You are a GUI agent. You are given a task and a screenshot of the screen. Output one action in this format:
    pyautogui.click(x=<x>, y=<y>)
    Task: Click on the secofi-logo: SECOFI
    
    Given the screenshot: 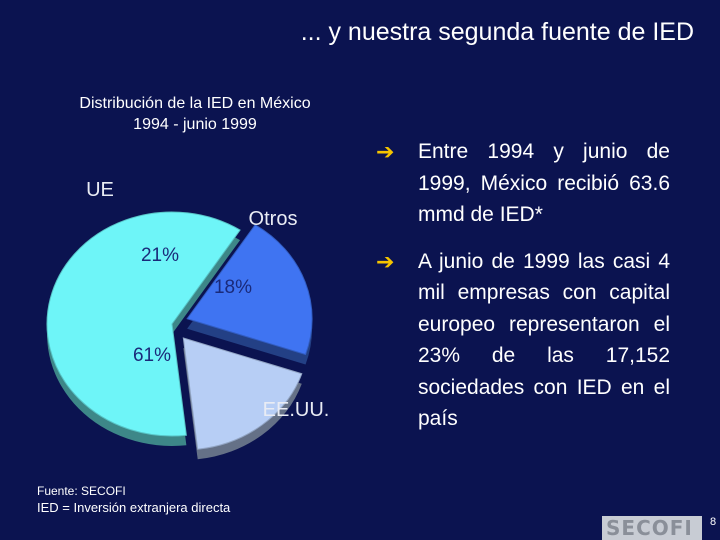 What is the action you would take?
    pyautogui.click(x=652, y=528)
    